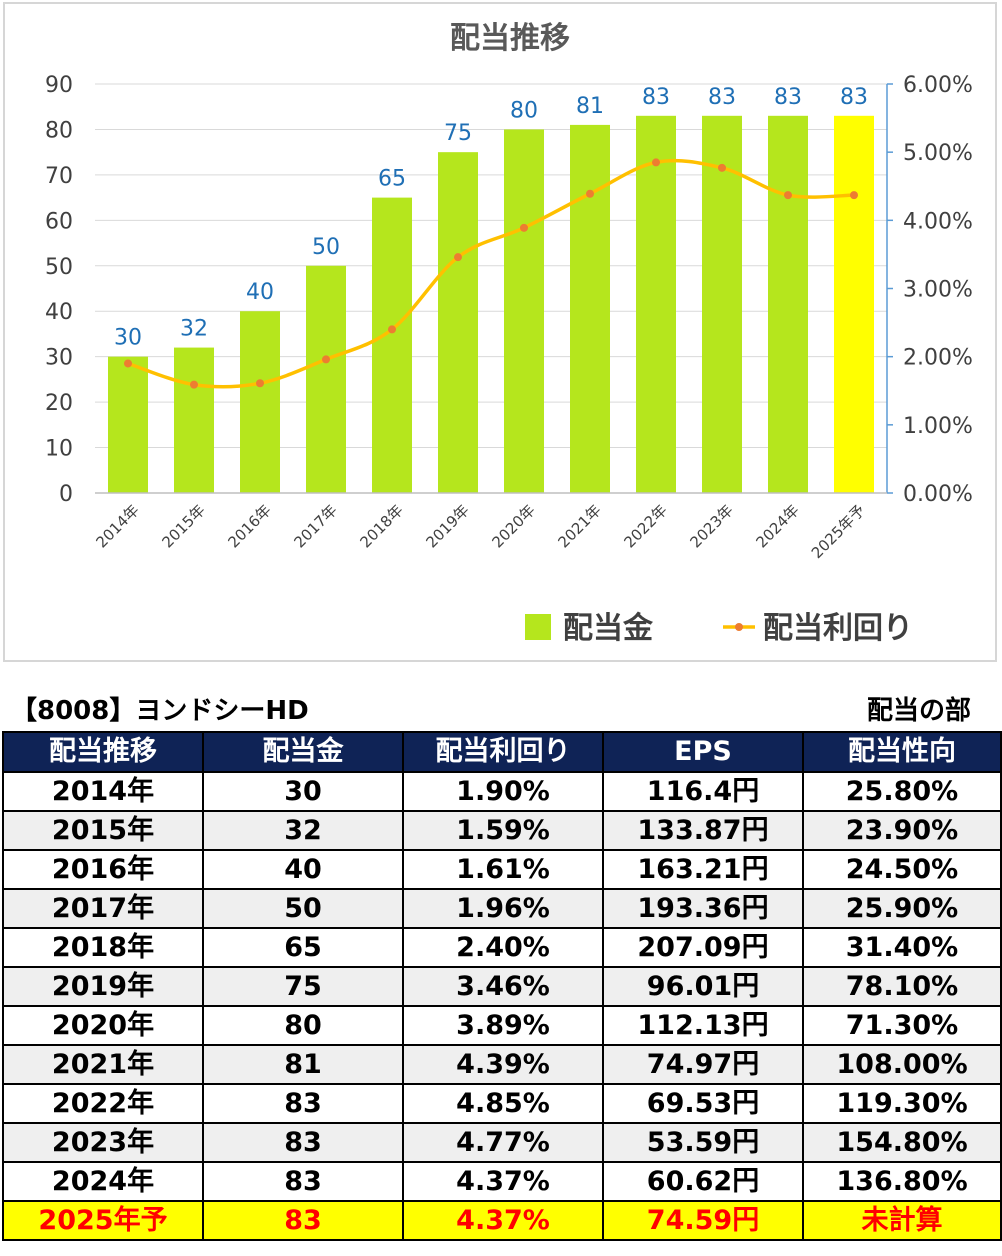 This screenshot has height=1256, width=1002. I want to click on yield-point-2020年, so click(524, 227).